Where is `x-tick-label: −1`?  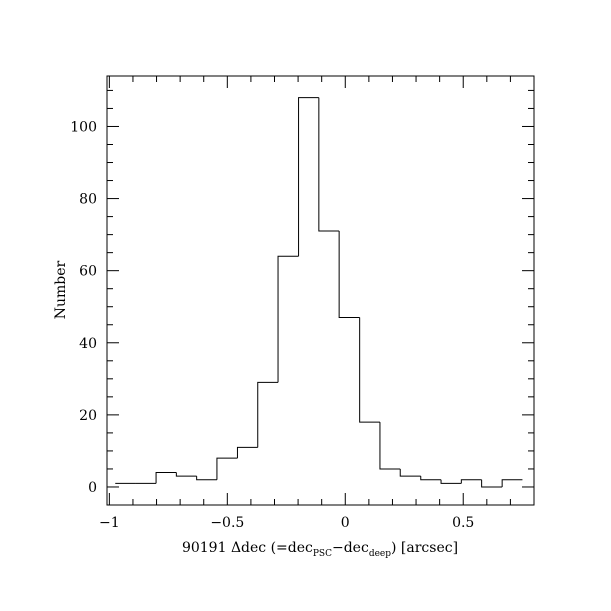 x-tick-label: −1 is located at coordinates (109, 523).